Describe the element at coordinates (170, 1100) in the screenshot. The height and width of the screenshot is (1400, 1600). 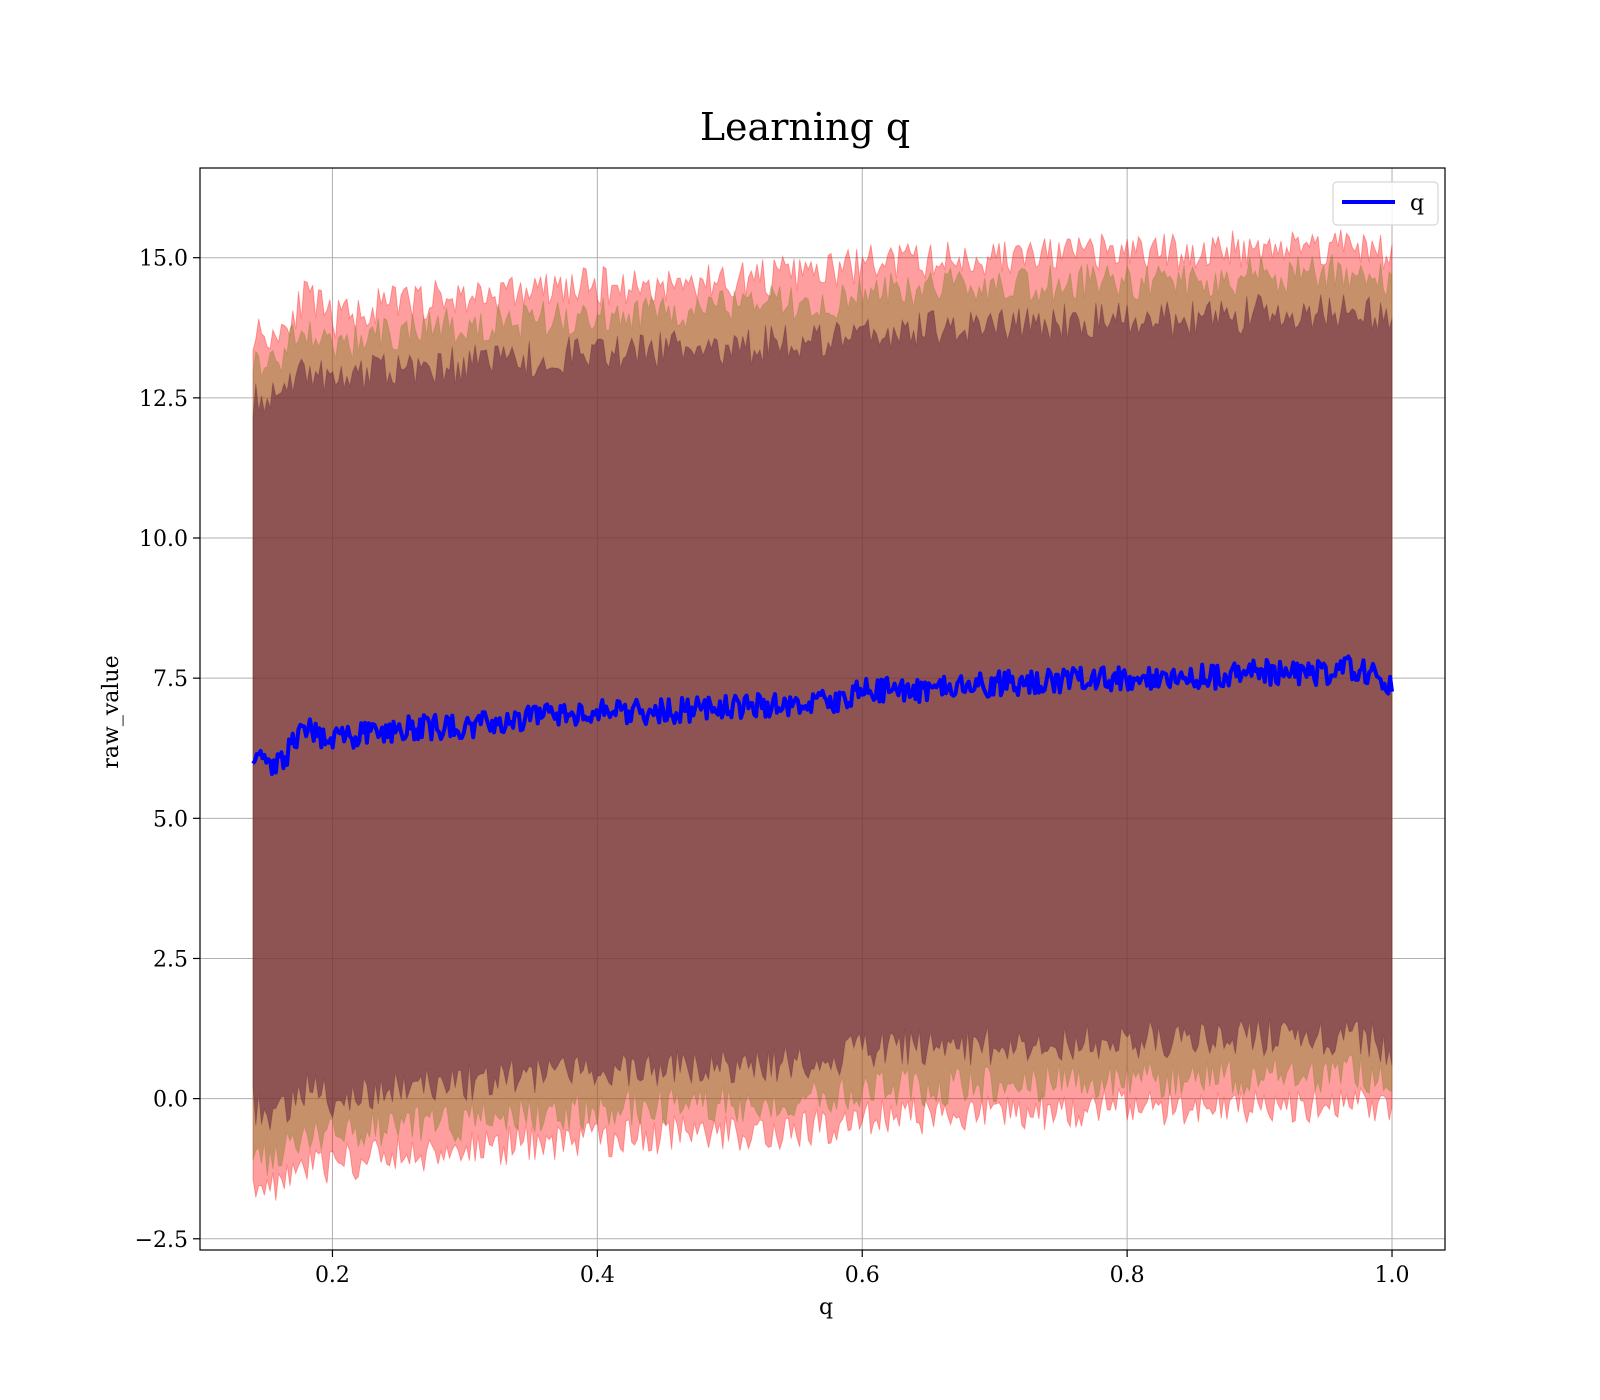
I see `y-tick-label: 0.0` at that location.